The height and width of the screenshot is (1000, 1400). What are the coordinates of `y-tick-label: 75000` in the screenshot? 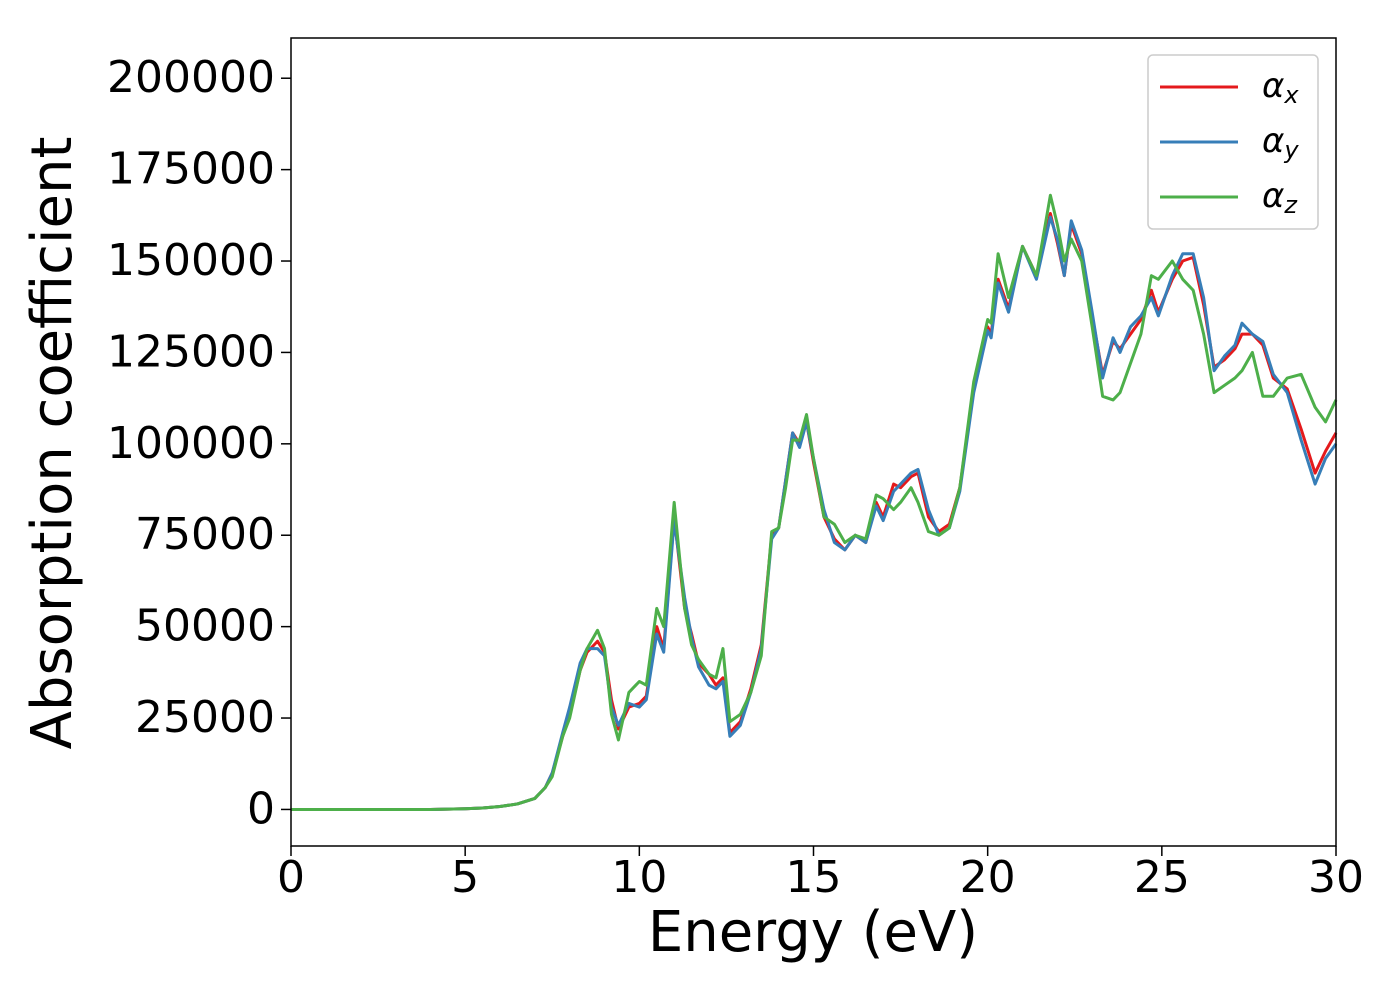 It's located at (205, 534).